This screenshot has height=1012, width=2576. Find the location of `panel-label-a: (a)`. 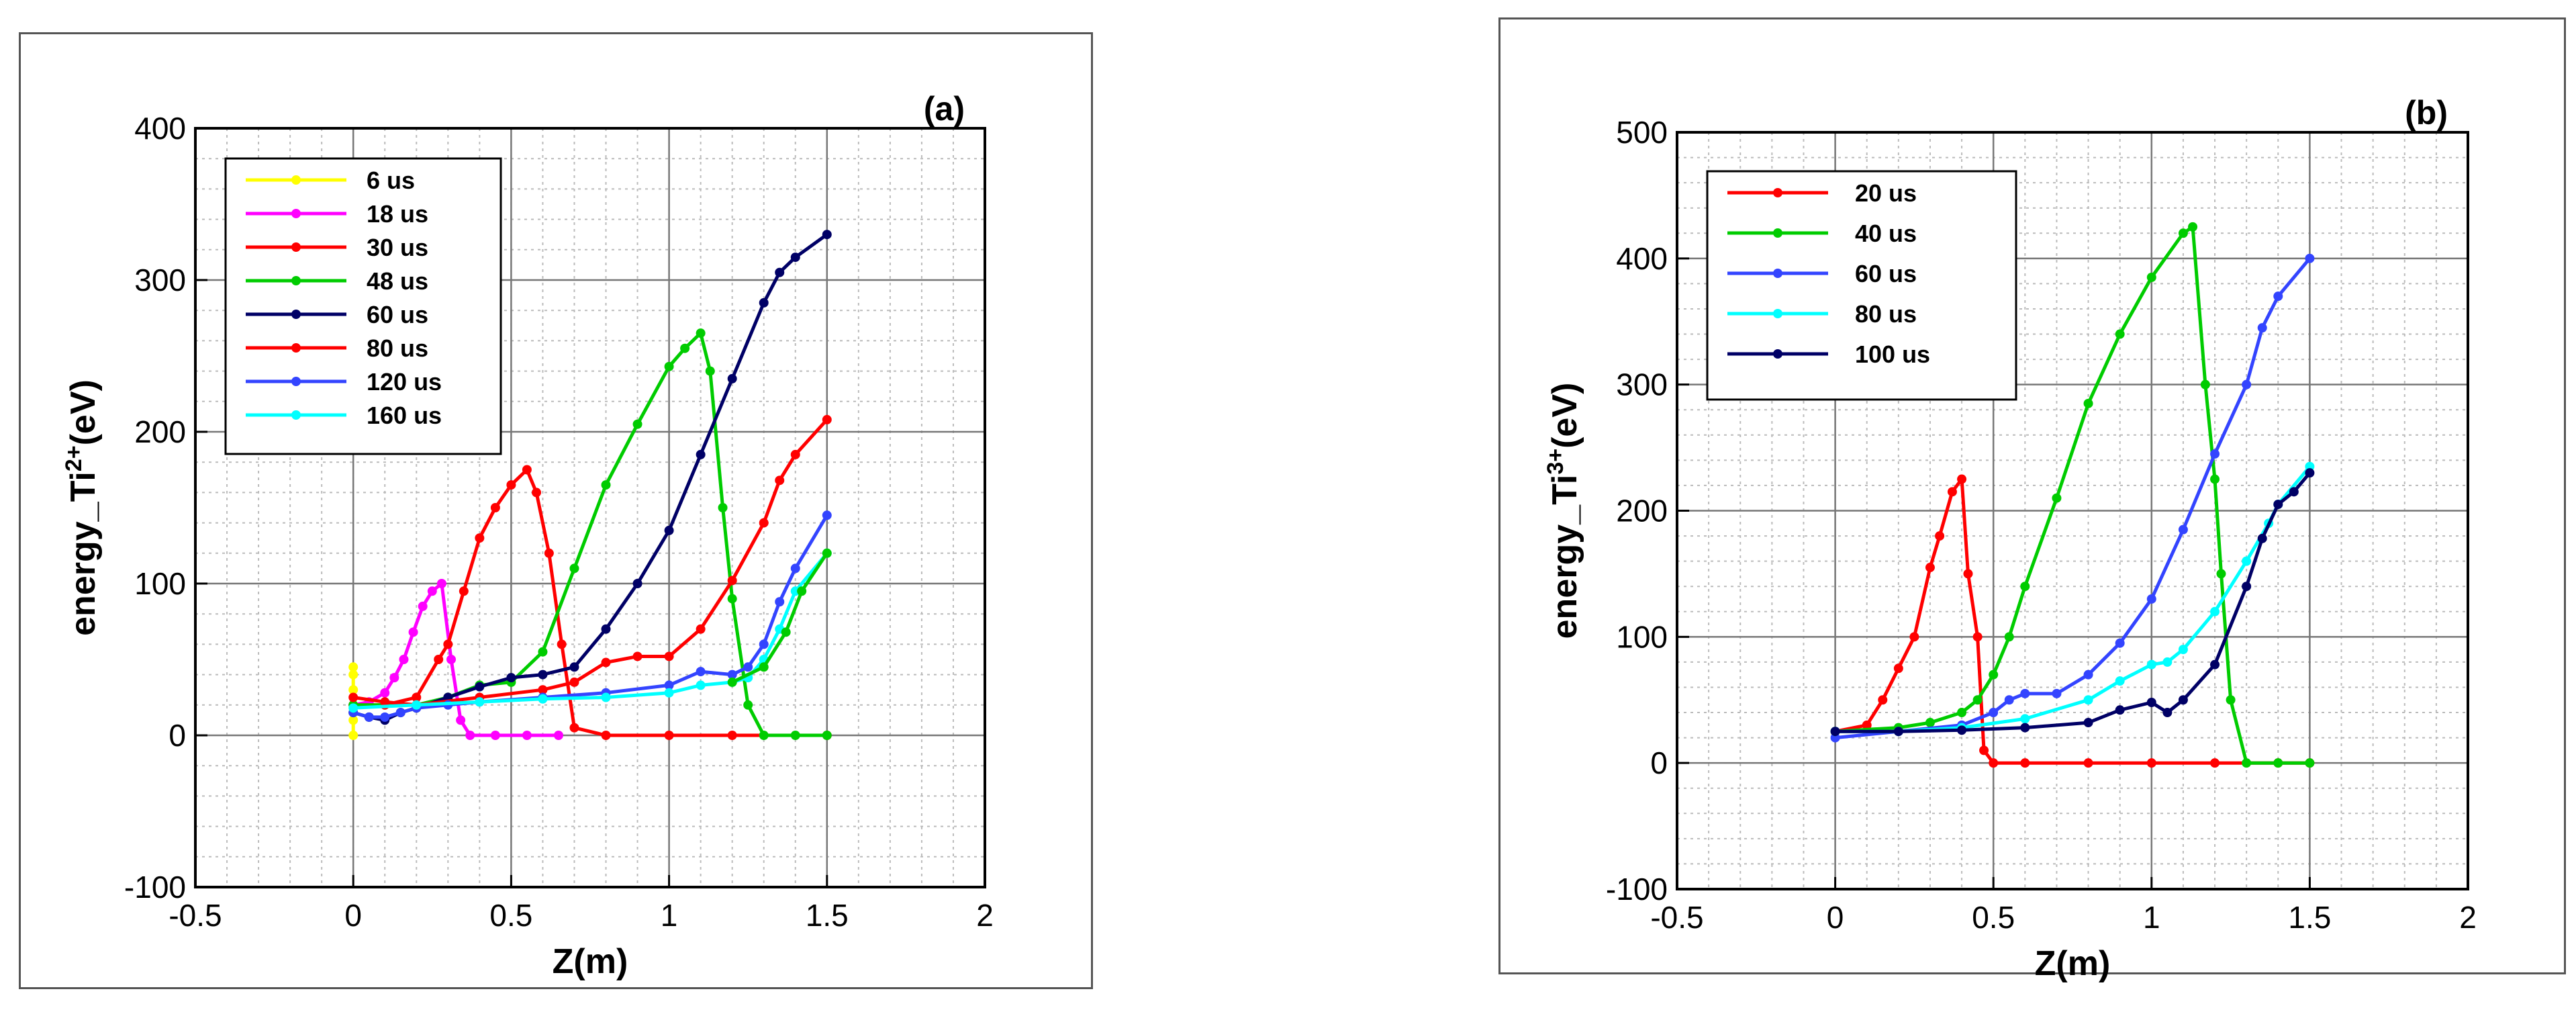

panel-label-a: (a) is located at coordinates (945, 109).